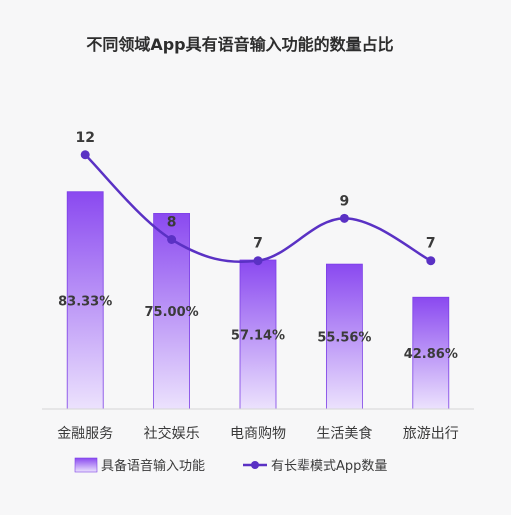 This screenshot has width=511, height=515. I want to click on bar-value-label-1: 75.00%, so click(172, 312).